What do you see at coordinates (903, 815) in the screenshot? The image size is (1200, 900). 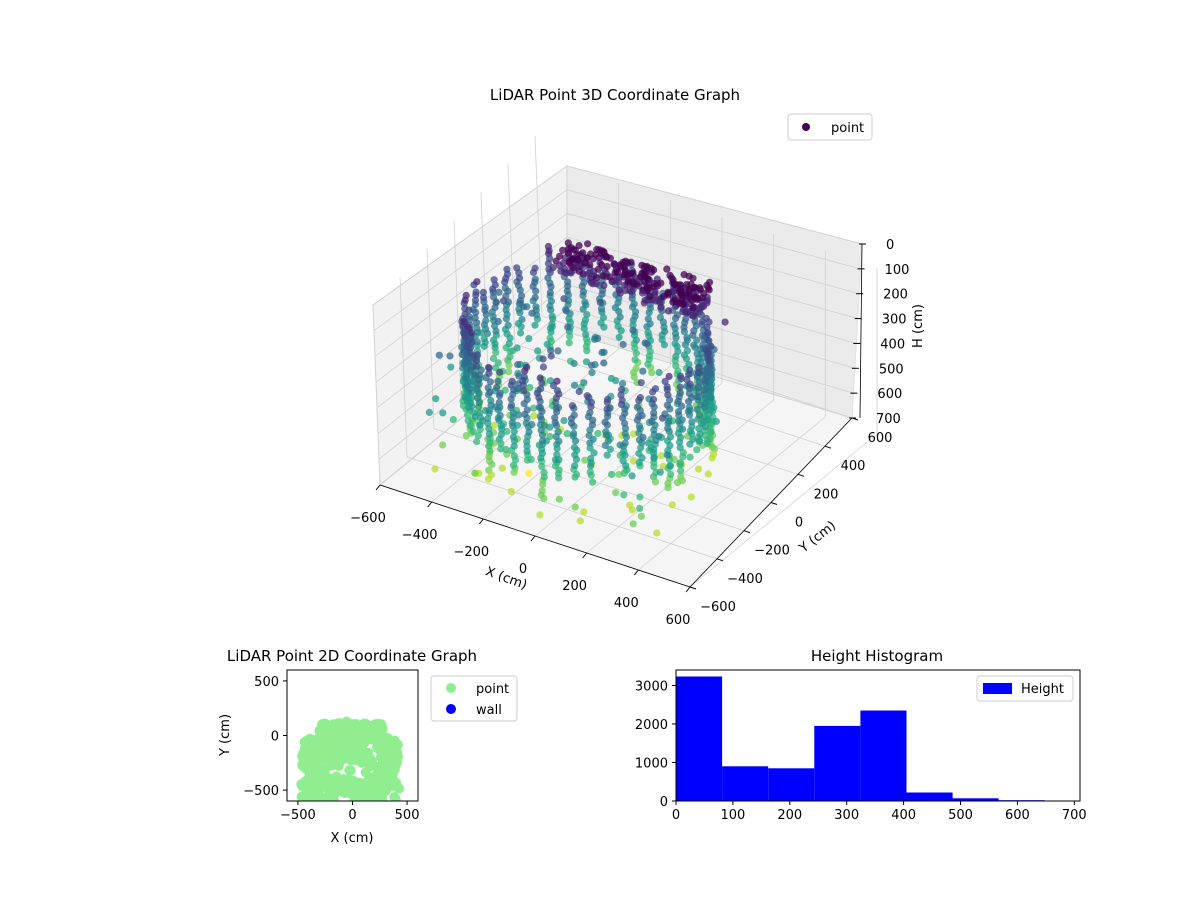 I see `x-tick-label-hist: 400` at bounding box center [903, 815].